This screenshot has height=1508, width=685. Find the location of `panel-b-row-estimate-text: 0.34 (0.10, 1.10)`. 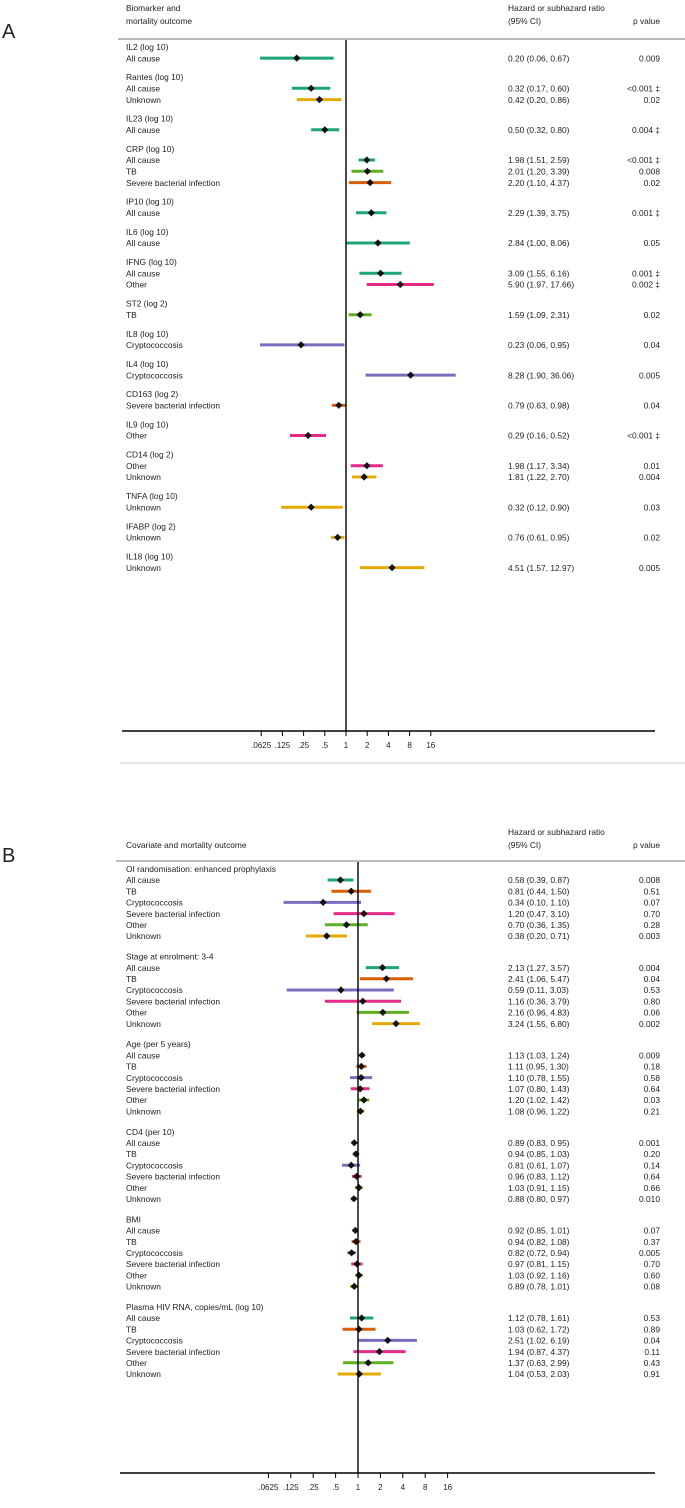

panel-b-row-estimate-text: 0.34 (0.10, 1.10) is located at coordinates (539, 903).